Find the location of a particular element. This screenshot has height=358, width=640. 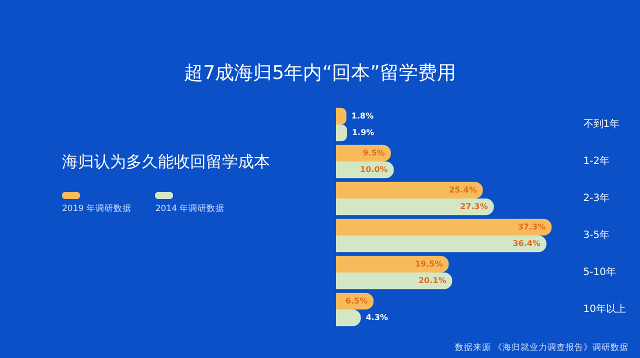

chart-title: 超7成海归5年内“回本”留学费用 is located at coordinates (320, 73).